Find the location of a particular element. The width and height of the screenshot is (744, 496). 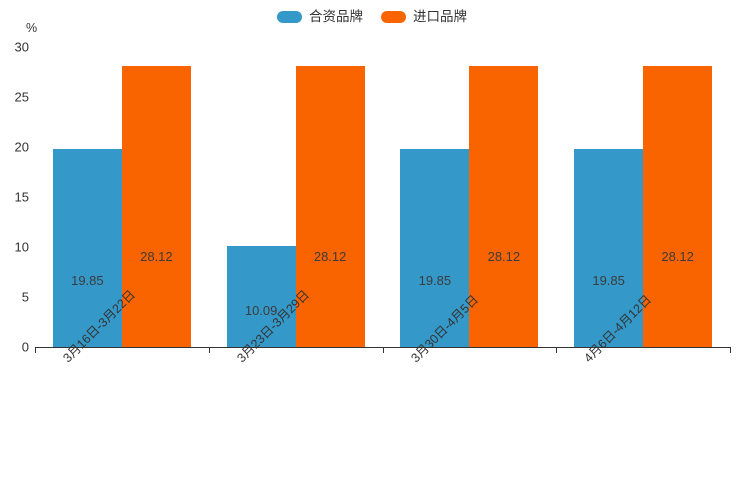

y-tick-label: 5 is located at coordinates (25, 297).